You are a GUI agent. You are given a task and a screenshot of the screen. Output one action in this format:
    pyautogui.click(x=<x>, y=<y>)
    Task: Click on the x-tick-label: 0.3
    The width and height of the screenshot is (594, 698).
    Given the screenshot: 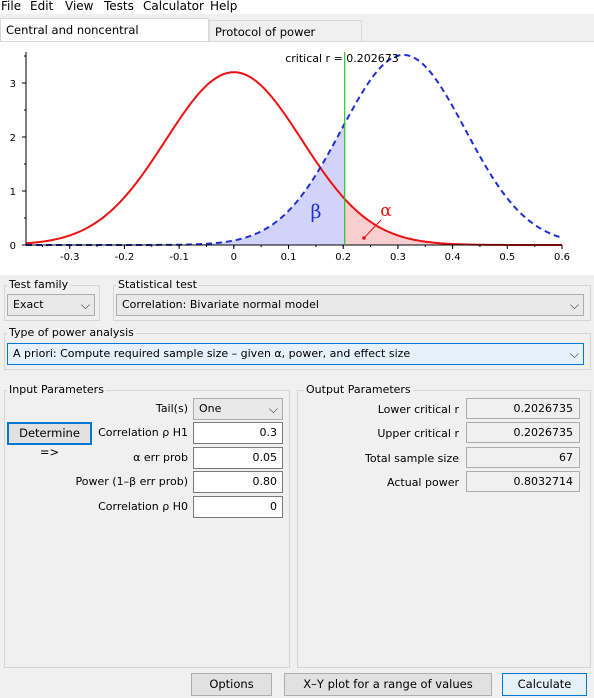 What is the action you would take?
    pyautogui.click(x=398, y=257)
    